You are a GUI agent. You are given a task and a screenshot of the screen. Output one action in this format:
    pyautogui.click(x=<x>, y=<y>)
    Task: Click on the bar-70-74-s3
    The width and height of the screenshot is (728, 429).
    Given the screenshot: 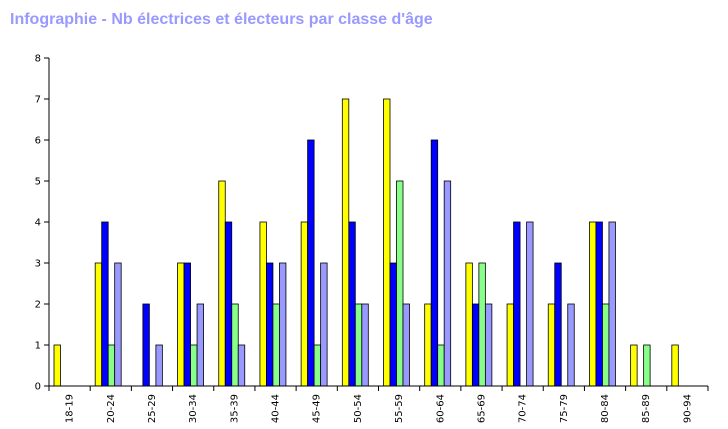 What is the action you would take?
    pyautogui.click(x=530, y=304)
    